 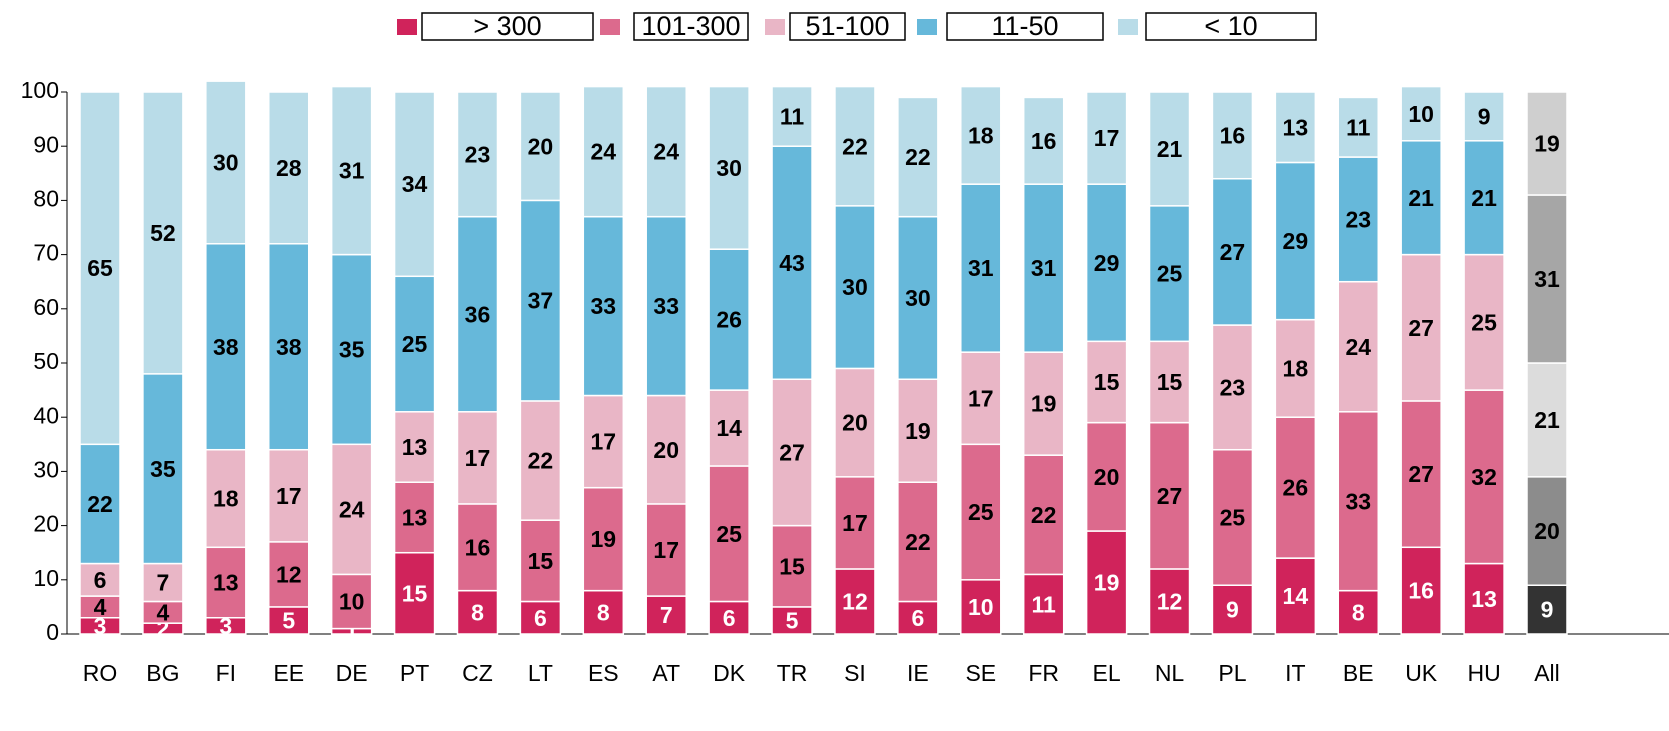 I want to click on y-tick-label: 10, so click(x=46, y=578).